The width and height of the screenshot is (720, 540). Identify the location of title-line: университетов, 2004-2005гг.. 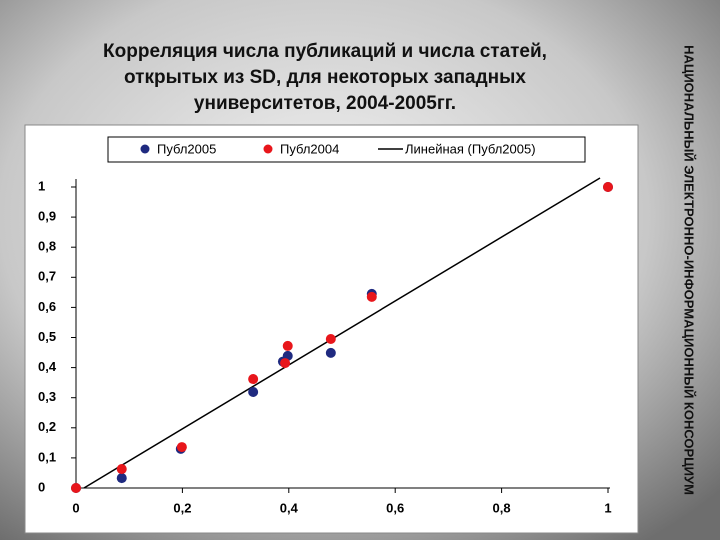
(325, 103).